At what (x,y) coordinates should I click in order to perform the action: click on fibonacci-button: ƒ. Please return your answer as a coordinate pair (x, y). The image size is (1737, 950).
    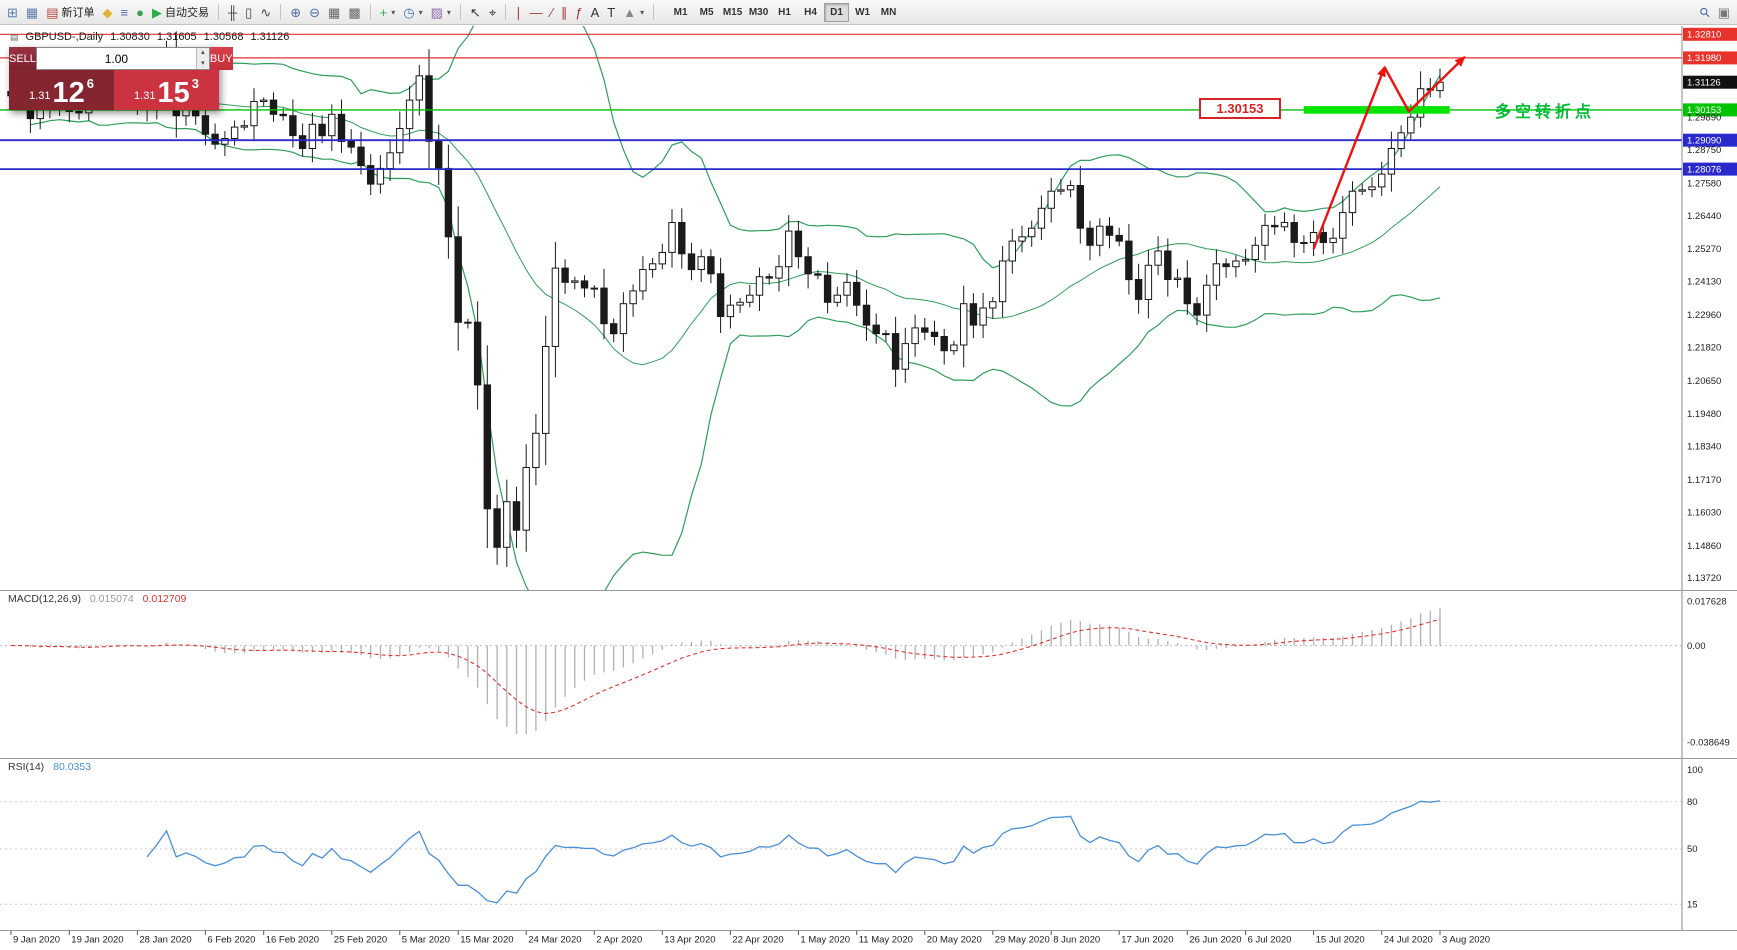
    Looking at the image, I should click on (578, 12).